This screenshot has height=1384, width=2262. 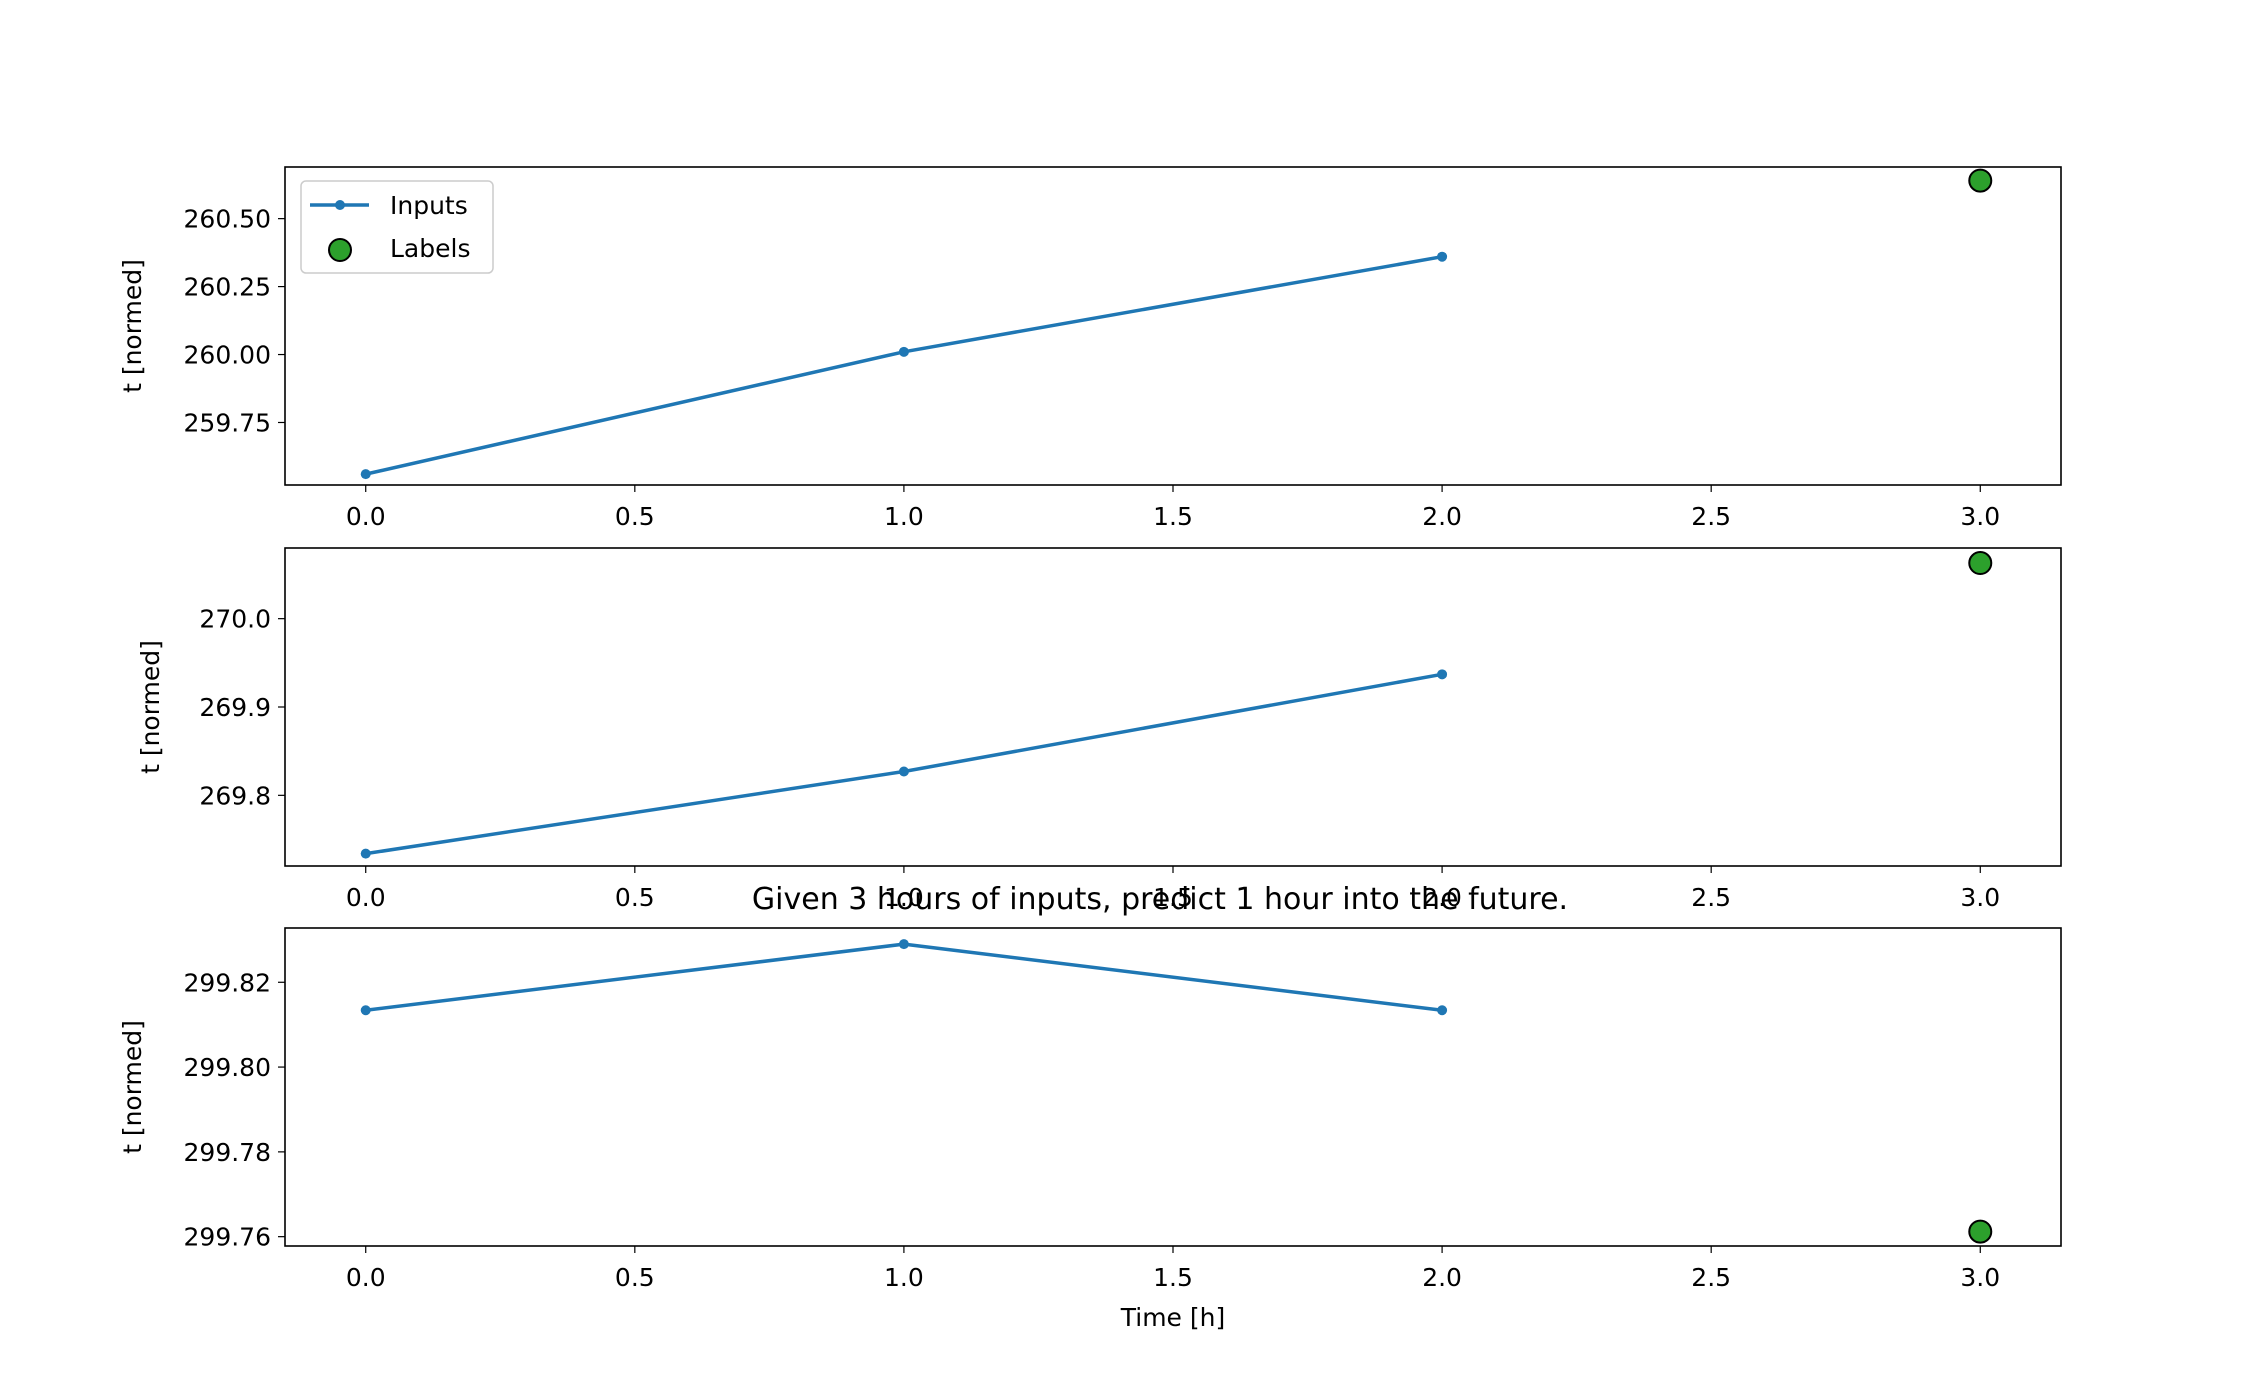 What do you see at coordinates (227, 422) in the screenshot?
I see `y-tick-label: 259.75` at bounding box center [227, 422].